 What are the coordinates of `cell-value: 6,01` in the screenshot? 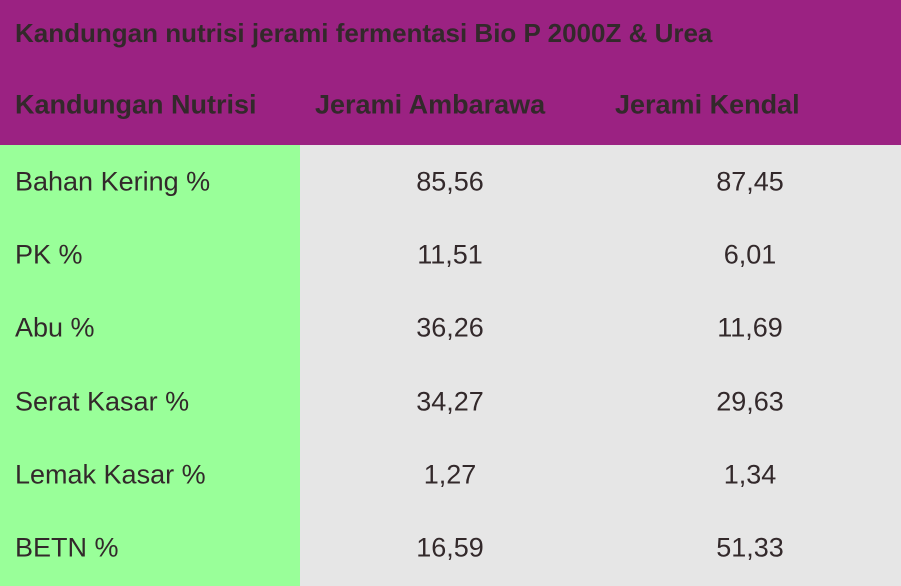 It's located at (750, 254).